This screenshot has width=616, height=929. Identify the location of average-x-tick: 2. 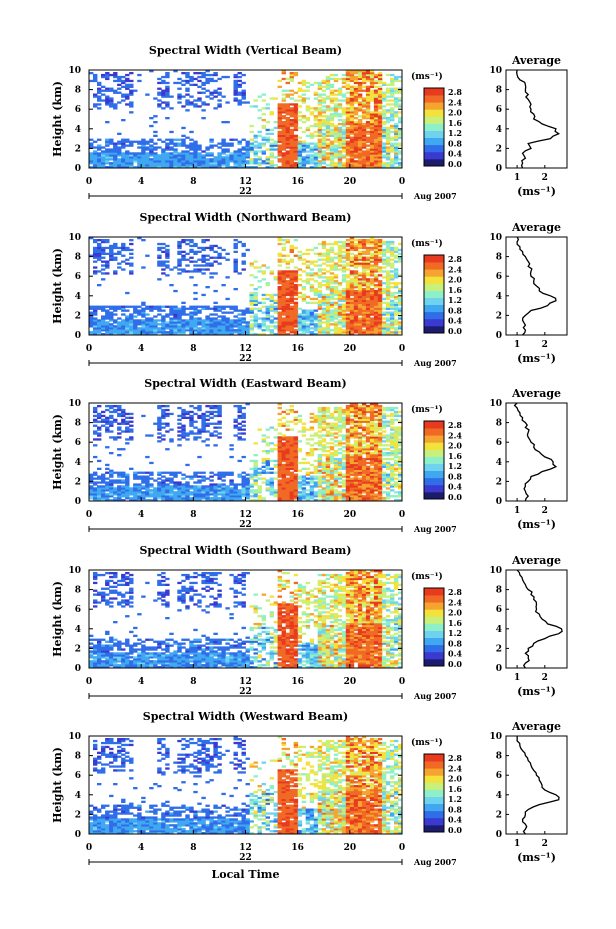
(545, 345).